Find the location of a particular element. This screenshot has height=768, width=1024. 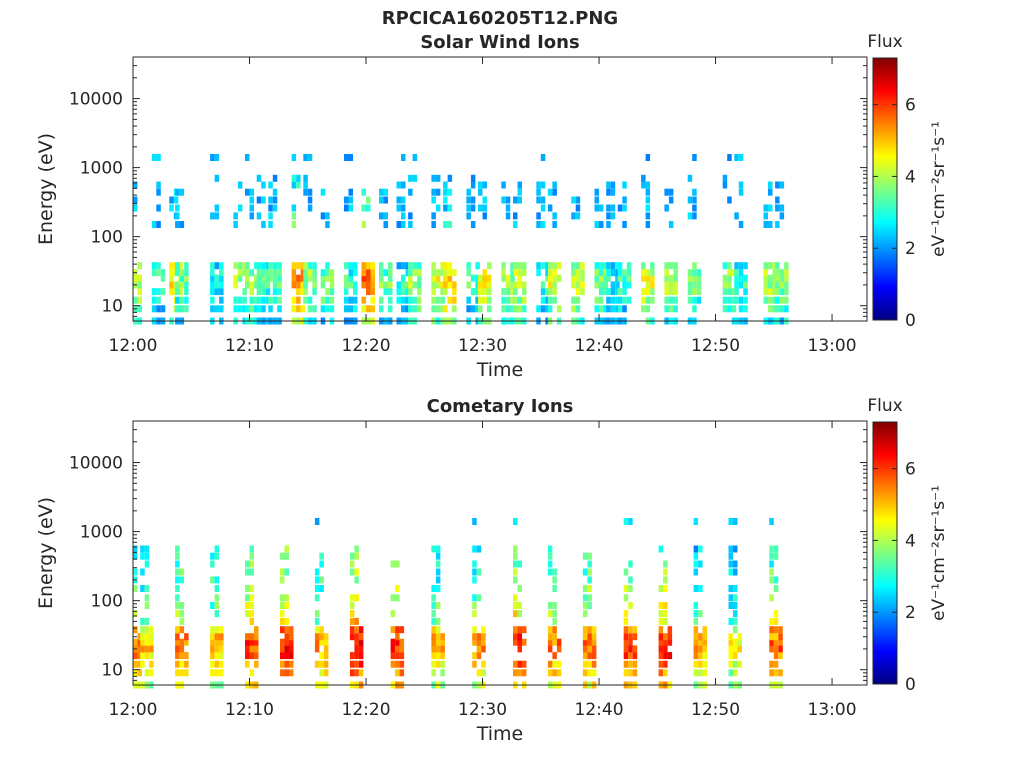

x-tick-label: 12:40 is located at coordinates (599, 346).